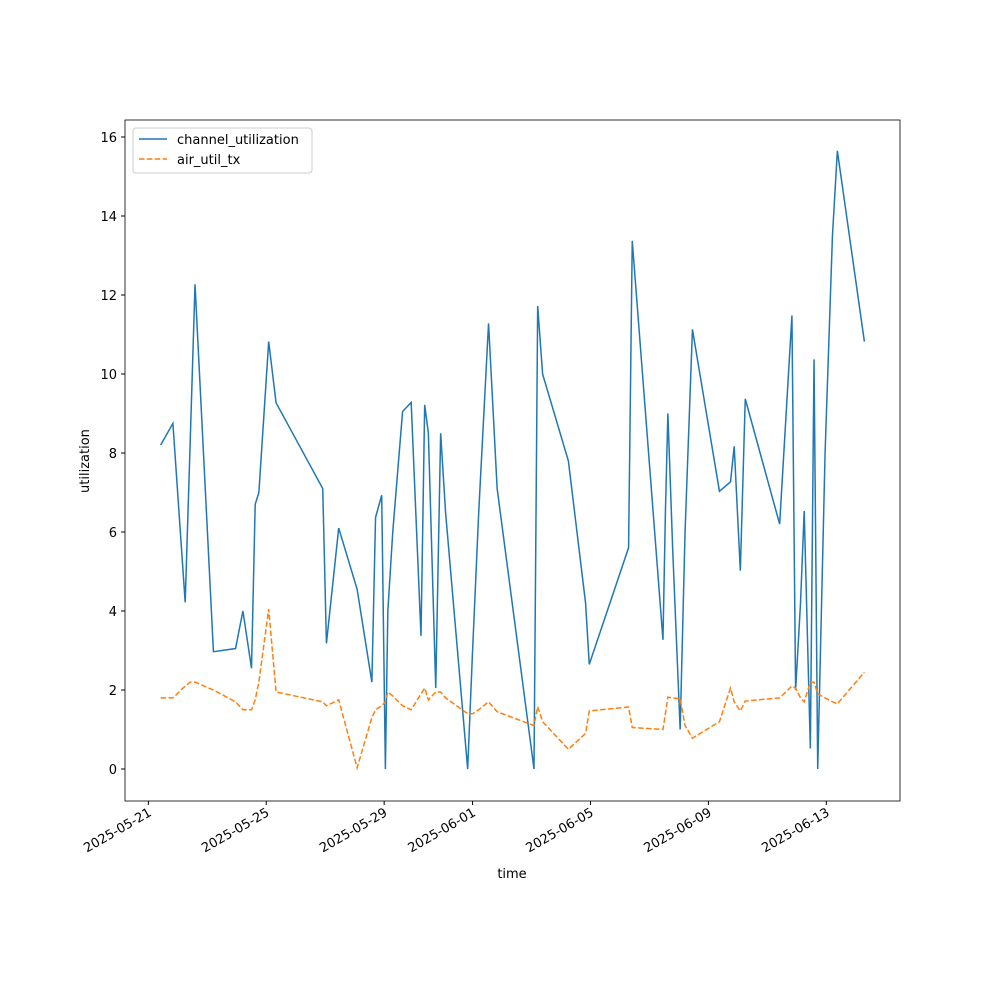  What do you see at coordinates (108, 138) in the screenshot?
I see `y-tick-label: 16` at bounding box center [108, 138].